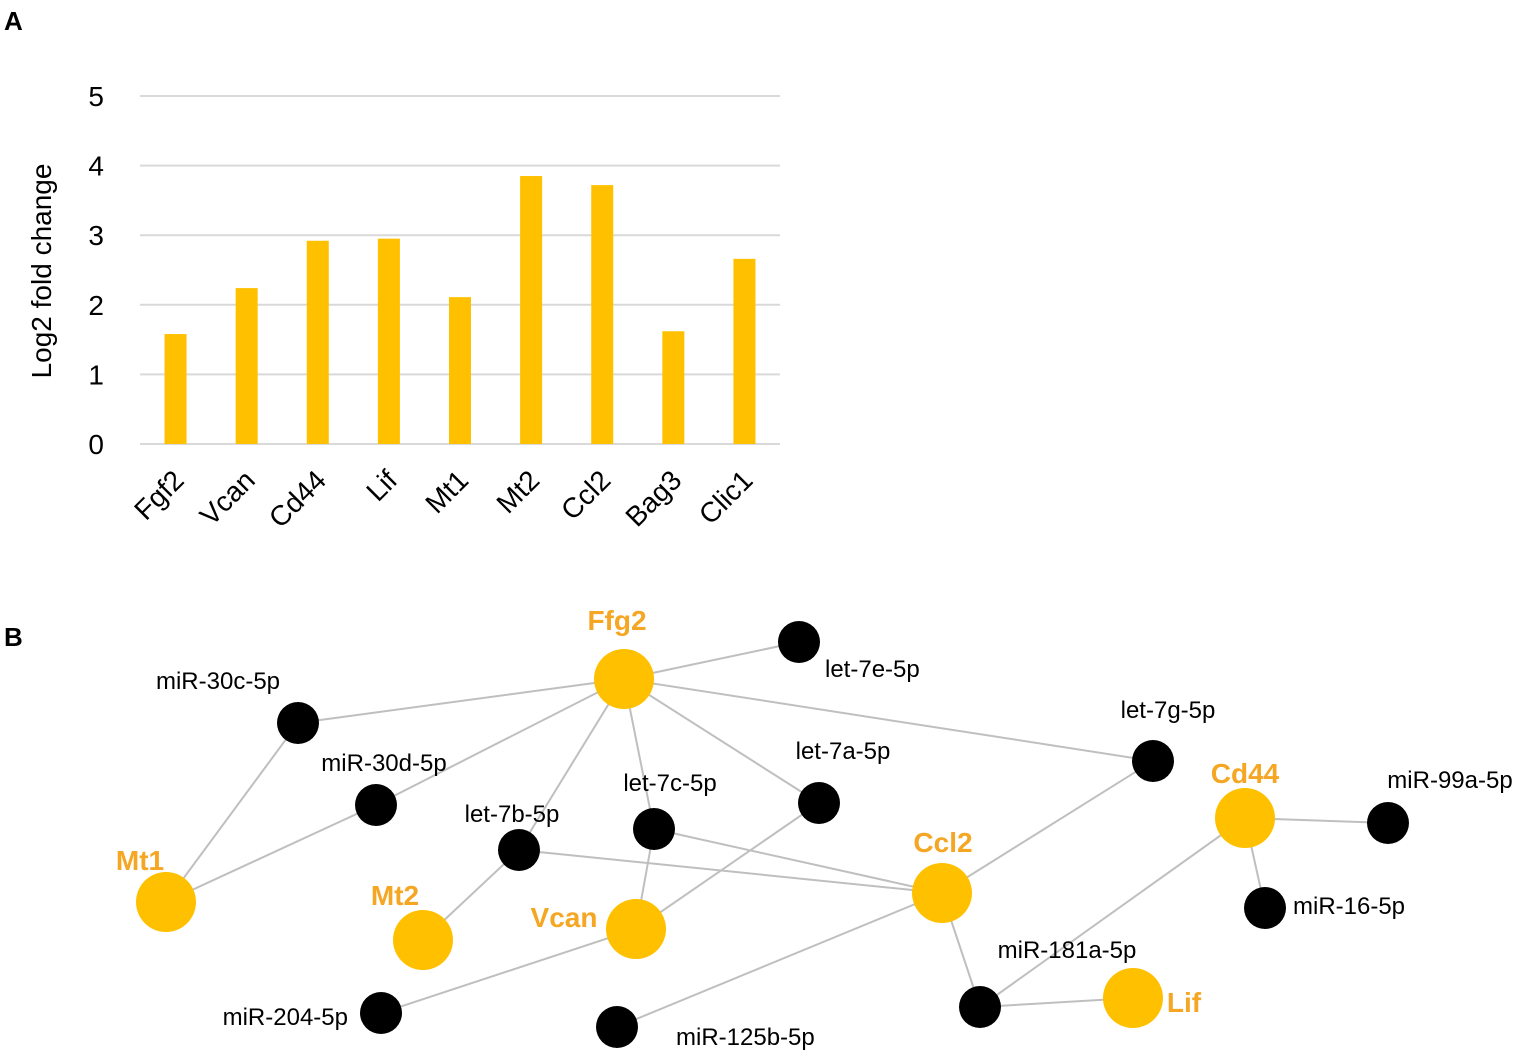 This screenshot has height=1059, width=1535. Describe the element at coordinates (246, 366) in the screenshot. I see `bar-vcan` at that location.